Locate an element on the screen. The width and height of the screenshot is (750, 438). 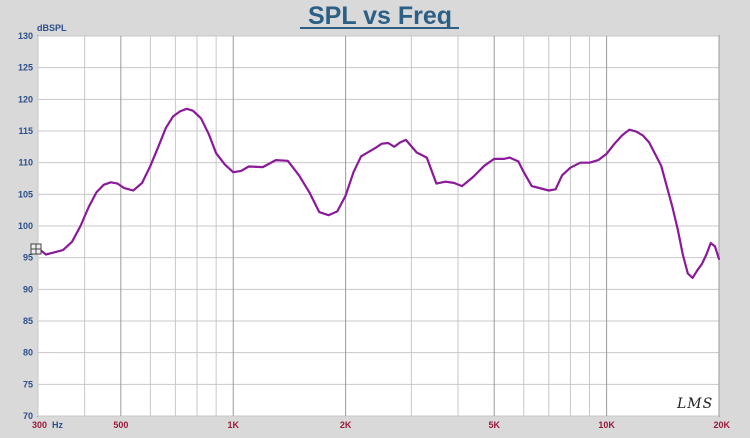
x-axis-unit: Hz is located at coordinates (57, 425).